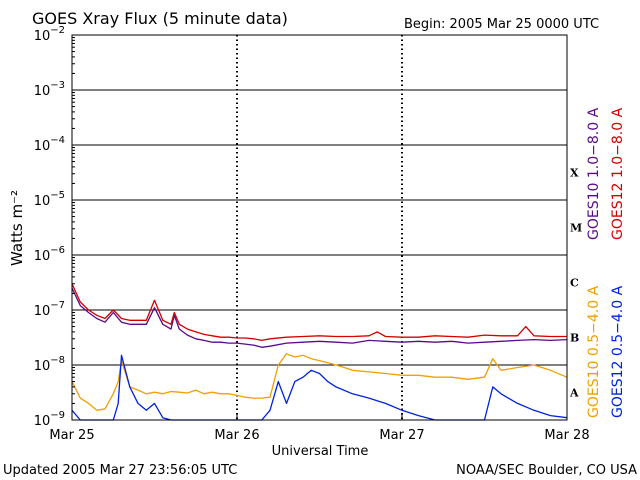 The height and width of the screenshot is (480, 640). I want to click on x-tick-label: Mar 25, so click(71, 435).